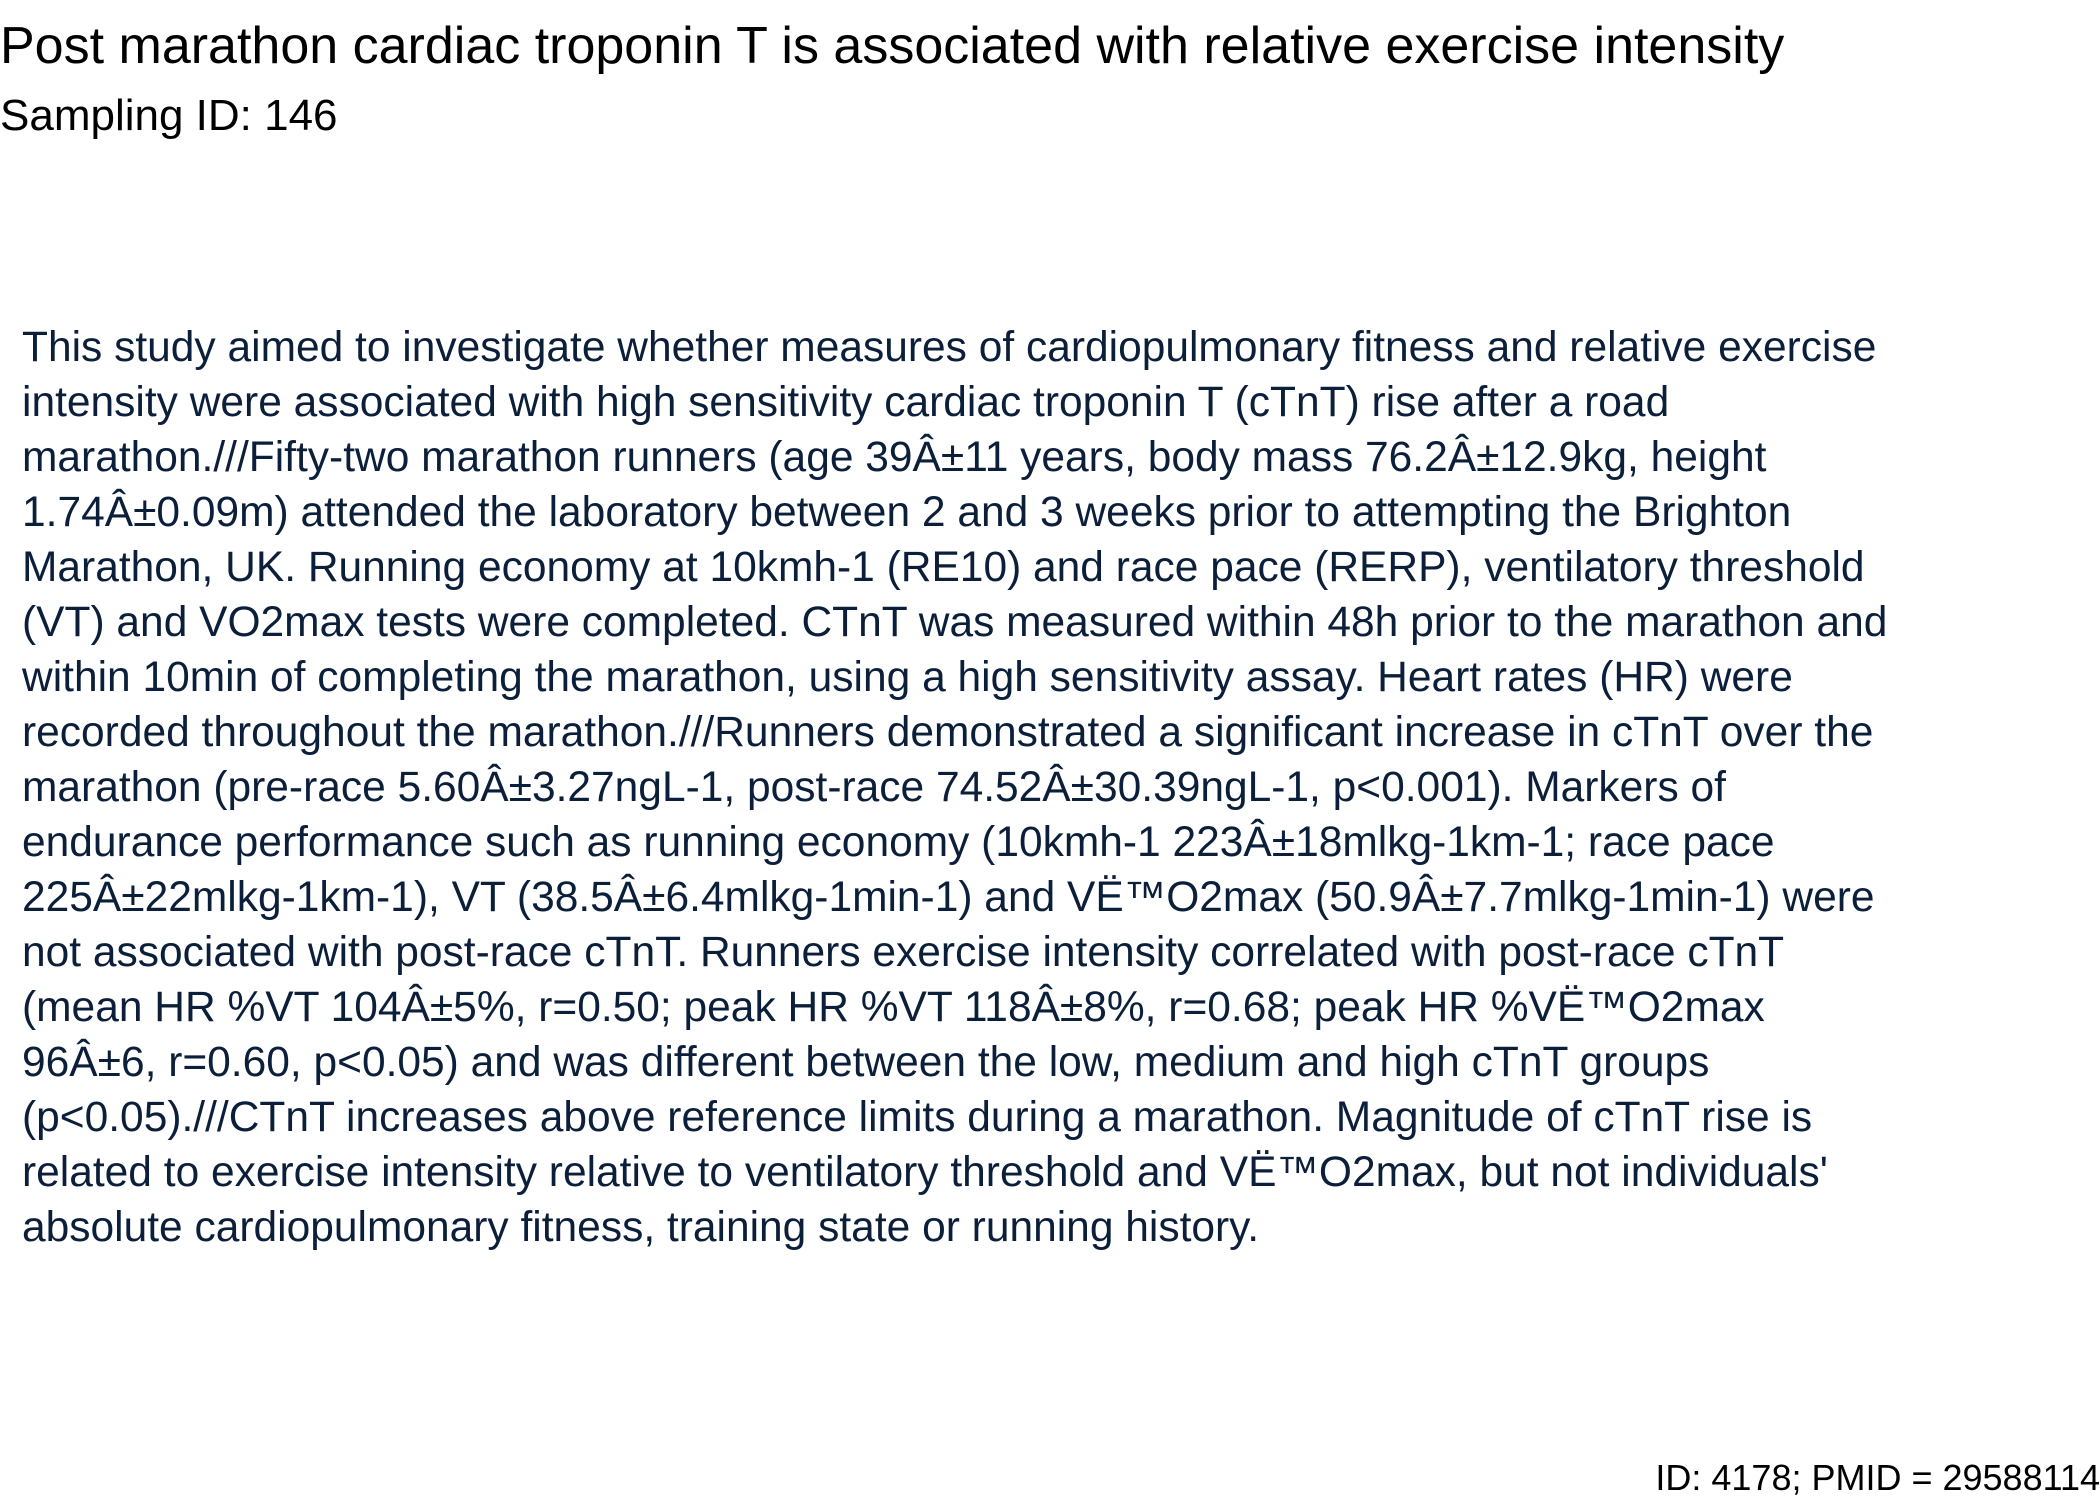 Image resolution: width=2100 pixels, height=1500 pixels. Describe the element at coordinates (169, 115) in the screenshot. I see `sampling-id: Sampling ID: 146` at that location.